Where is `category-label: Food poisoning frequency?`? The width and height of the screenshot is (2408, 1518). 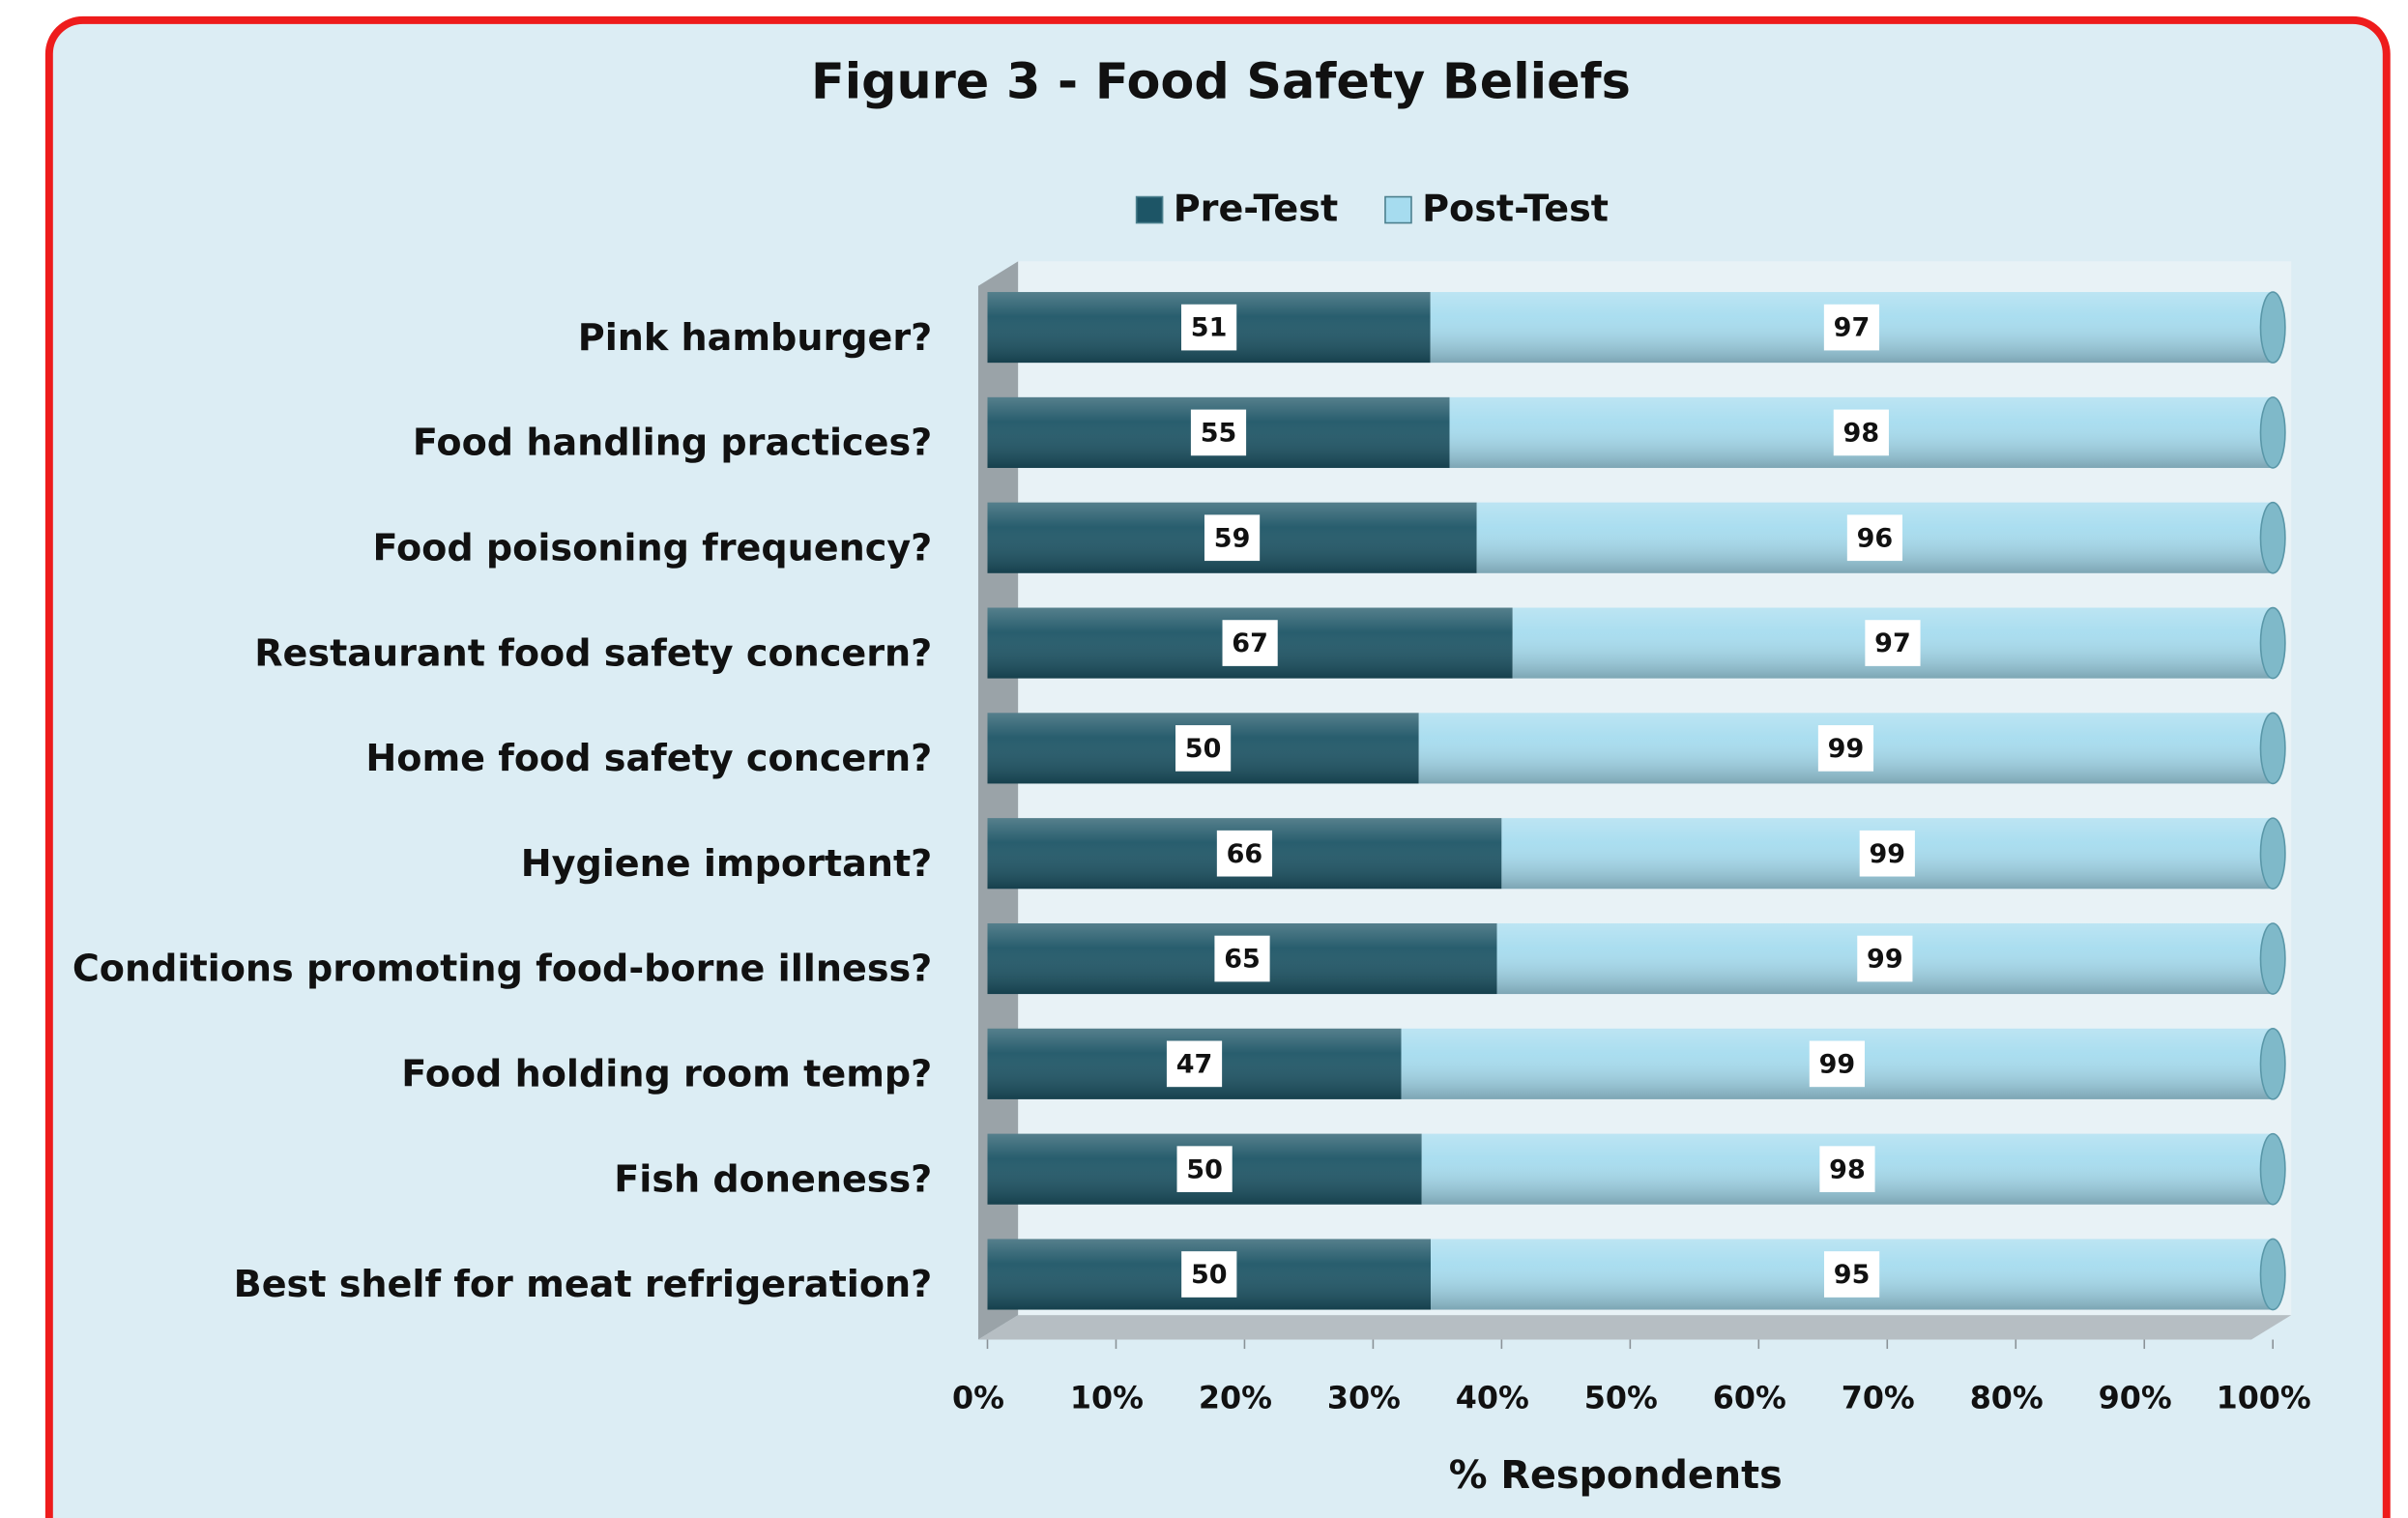
category-label: Food poisoning frequency? is located at coordinates (652, 547).